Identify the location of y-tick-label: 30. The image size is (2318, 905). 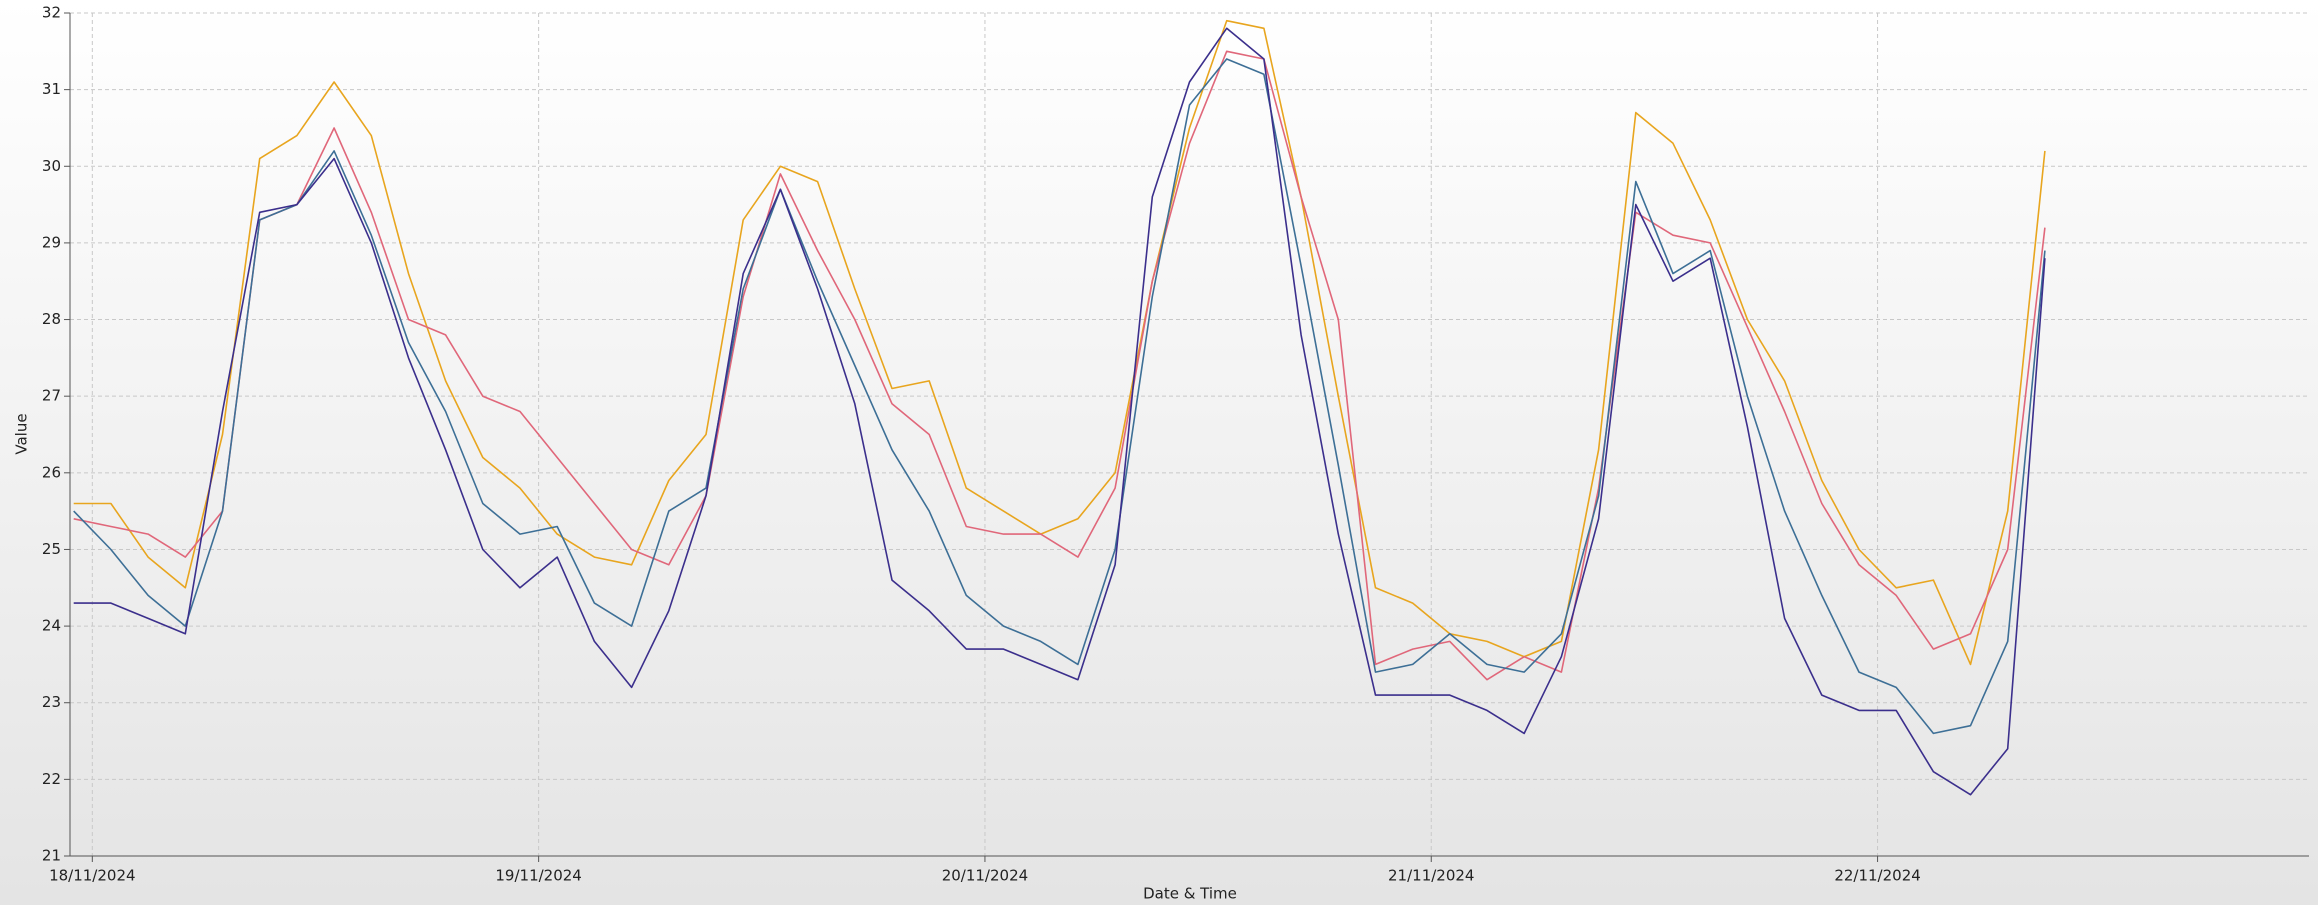
(51, 166).